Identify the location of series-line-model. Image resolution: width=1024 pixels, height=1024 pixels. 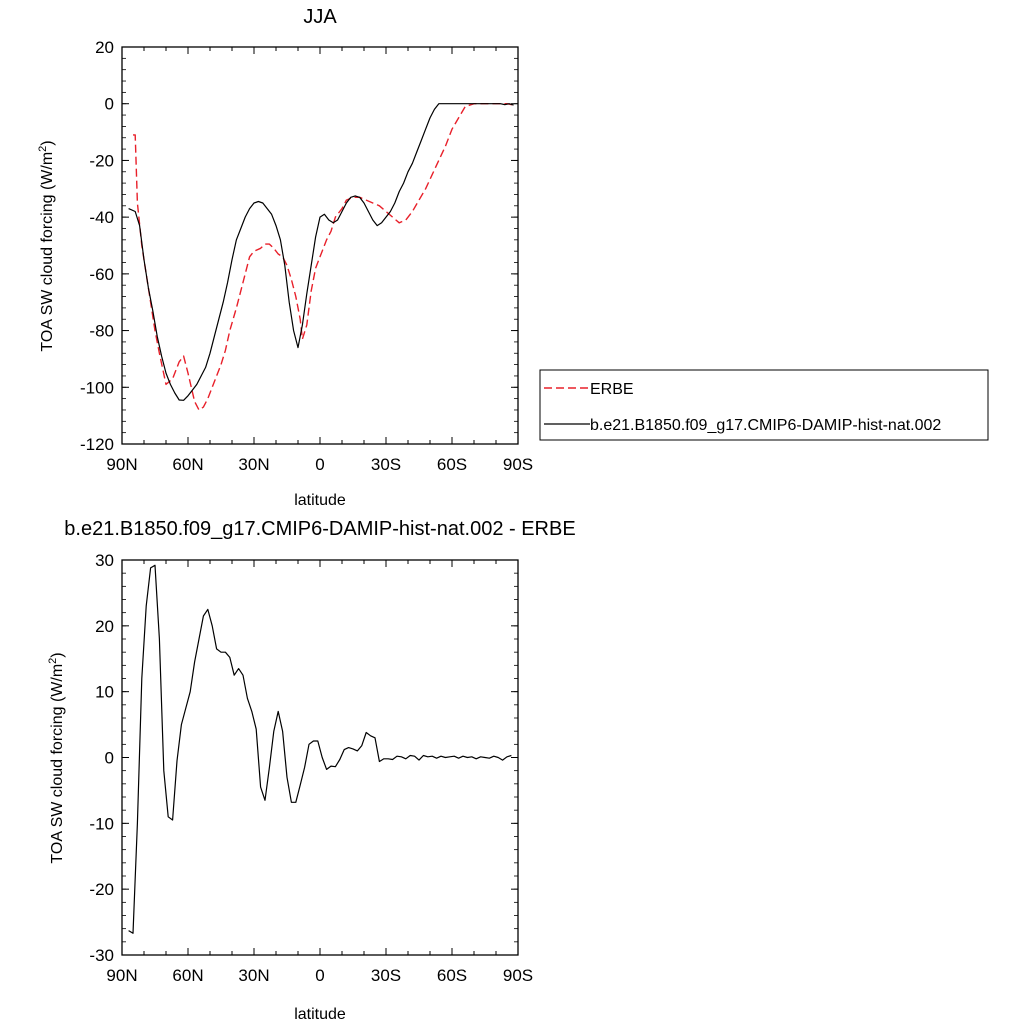
(321, 252).